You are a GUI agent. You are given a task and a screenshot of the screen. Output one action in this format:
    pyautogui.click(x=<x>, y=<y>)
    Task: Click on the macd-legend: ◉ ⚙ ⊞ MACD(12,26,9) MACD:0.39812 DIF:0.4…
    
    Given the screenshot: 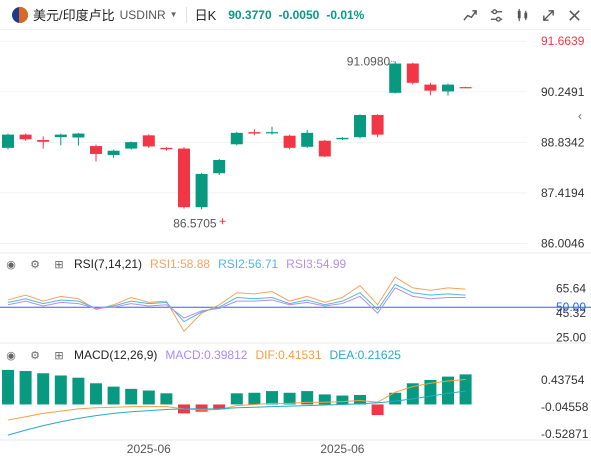 What is the action you would take?
    pyautogui.click(x=200, y=355)
    